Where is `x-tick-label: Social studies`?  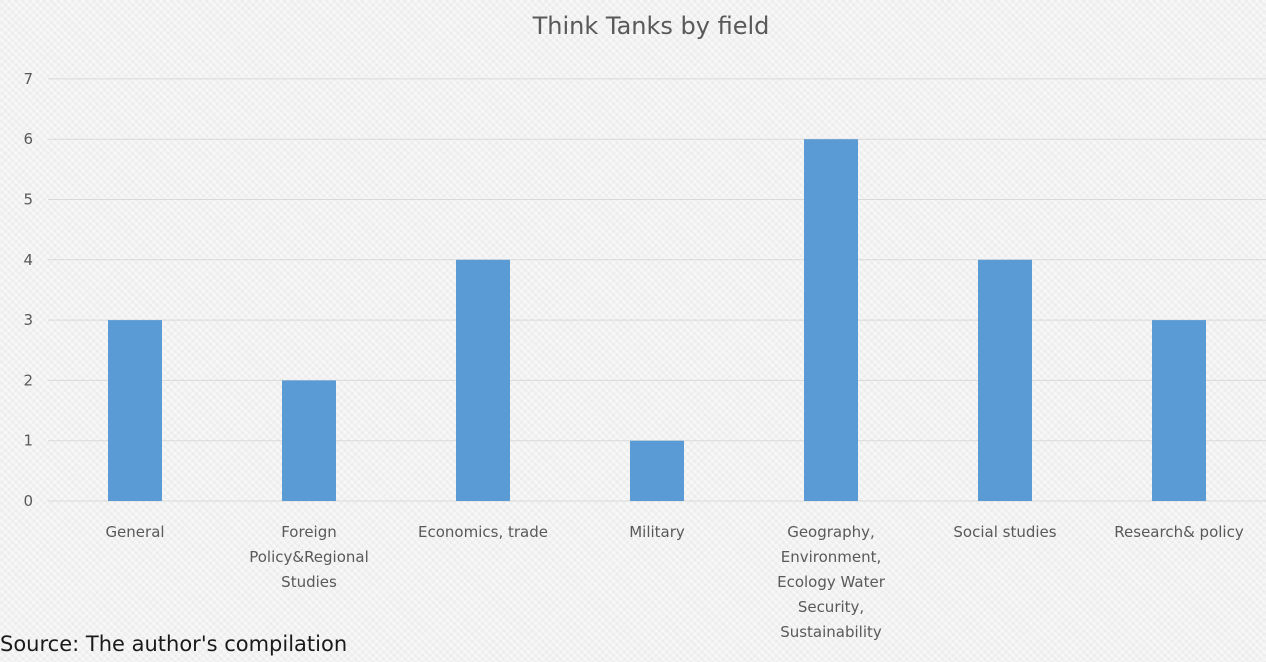
x-tick-label: Social studies is located at coordinates (1004, 532).